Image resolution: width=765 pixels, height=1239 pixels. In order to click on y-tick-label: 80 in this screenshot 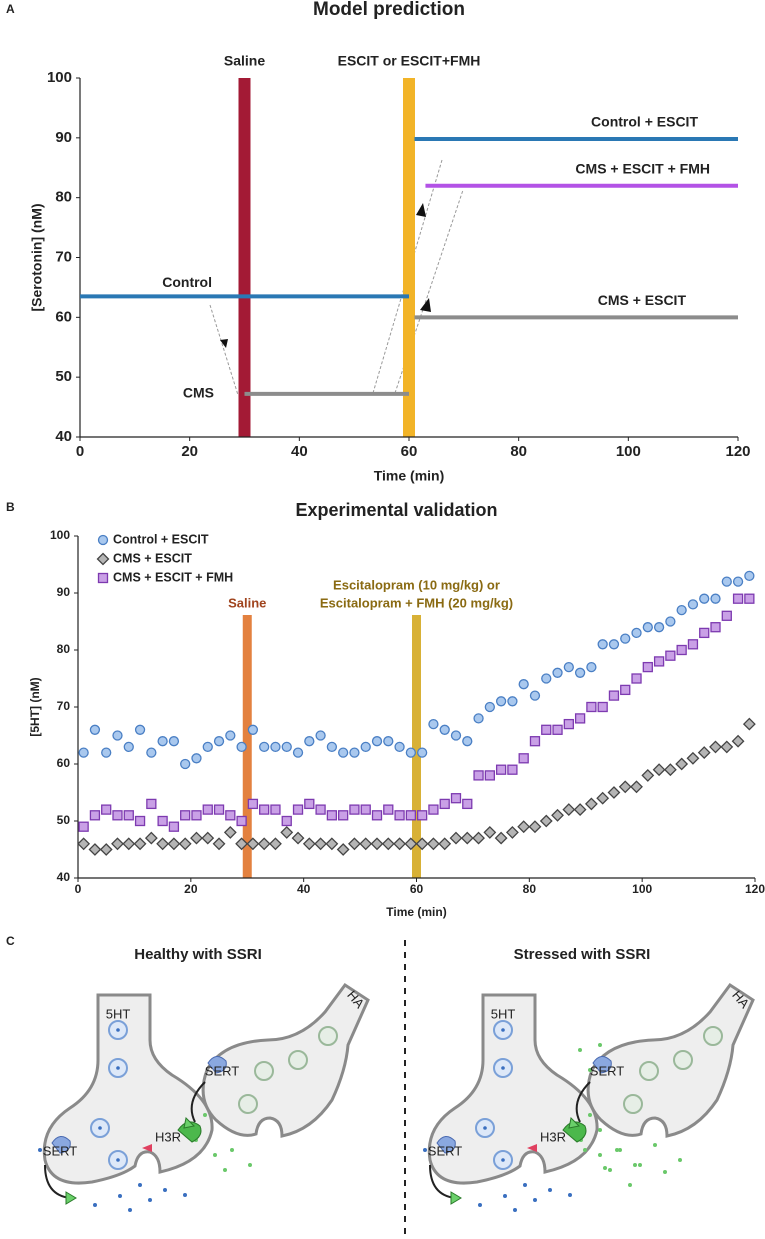, I will do `click(63, 197)`.